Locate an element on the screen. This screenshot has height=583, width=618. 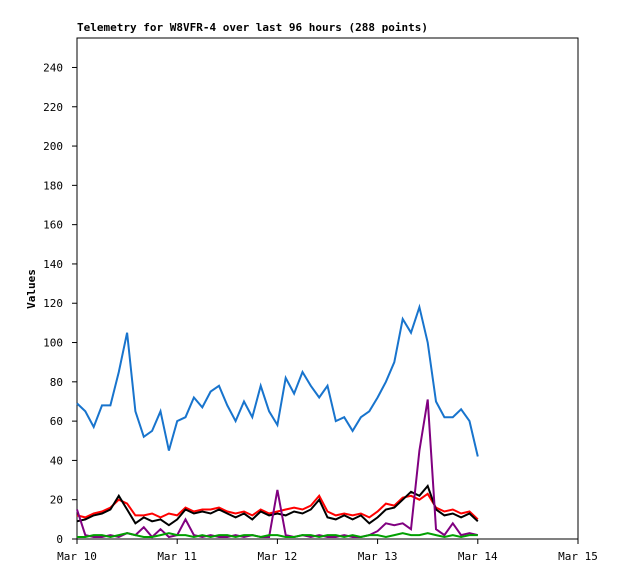
x-tick-label: Mar 10 is located at coordinates (77, 556).